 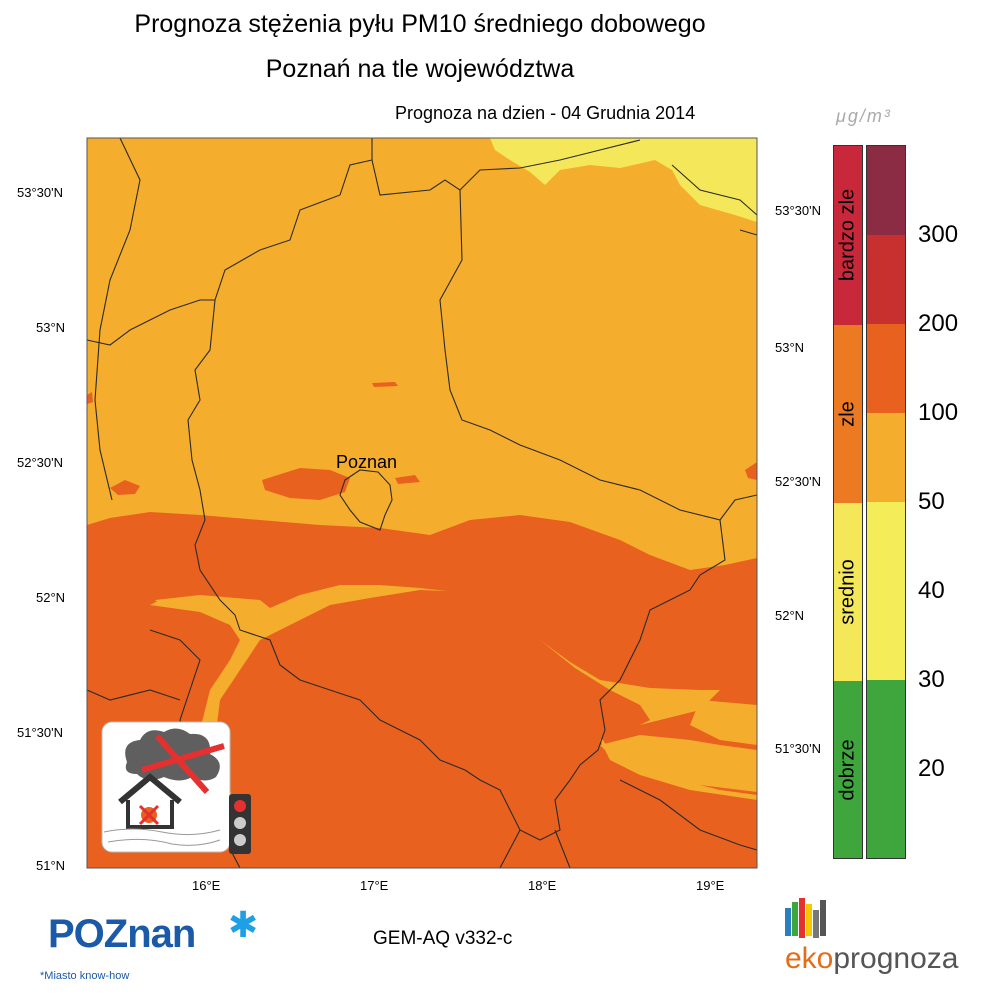 I want to click on ekoprognoza-bars-icon, so click(x=805, y=918).